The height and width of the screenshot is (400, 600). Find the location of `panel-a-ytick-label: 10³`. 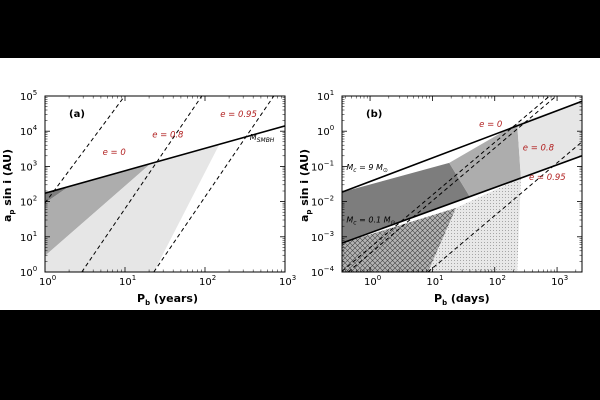

panel-a-ytick-label: 10³ is located at coordinates (28, 166).